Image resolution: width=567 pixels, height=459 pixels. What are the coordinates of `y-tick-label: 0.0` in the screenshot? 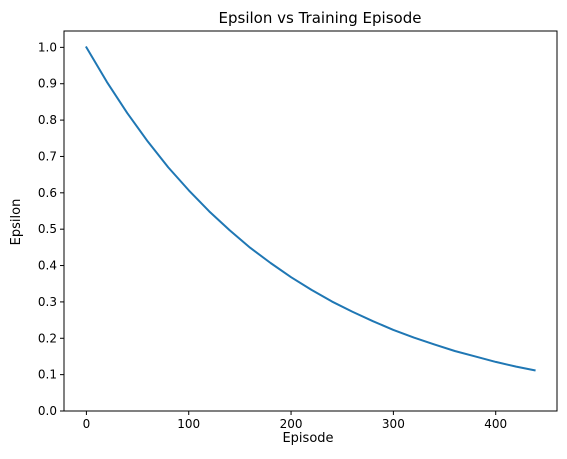 It's located at (47, 411).